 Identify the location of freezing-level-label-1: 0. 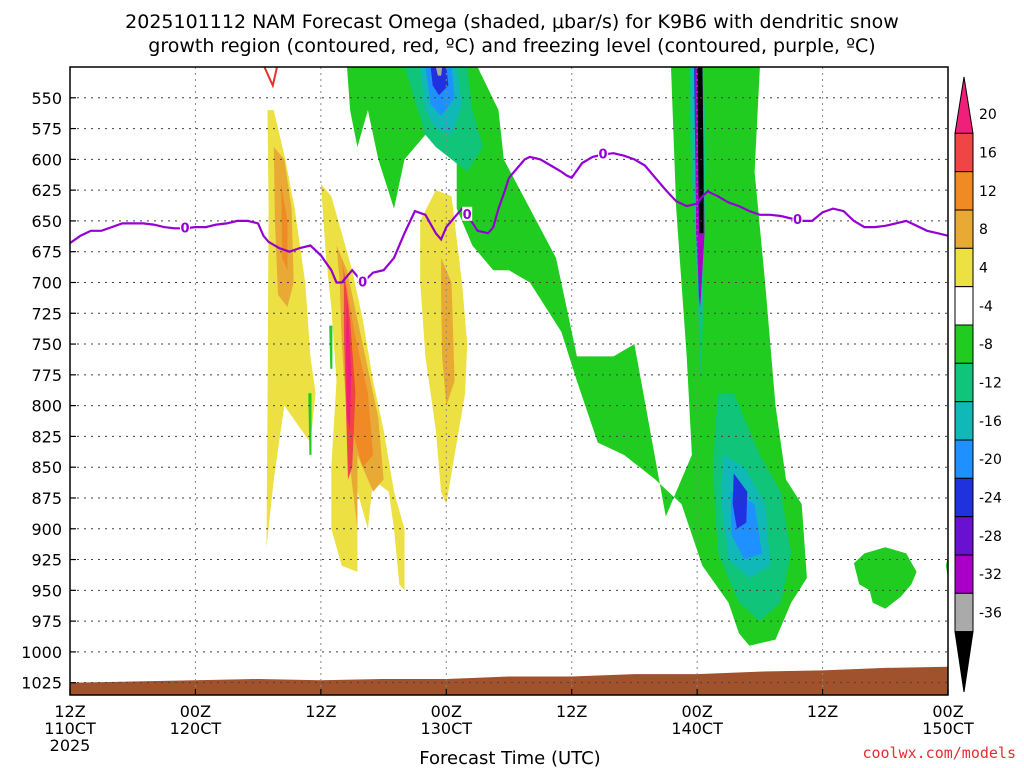
(362, 282).